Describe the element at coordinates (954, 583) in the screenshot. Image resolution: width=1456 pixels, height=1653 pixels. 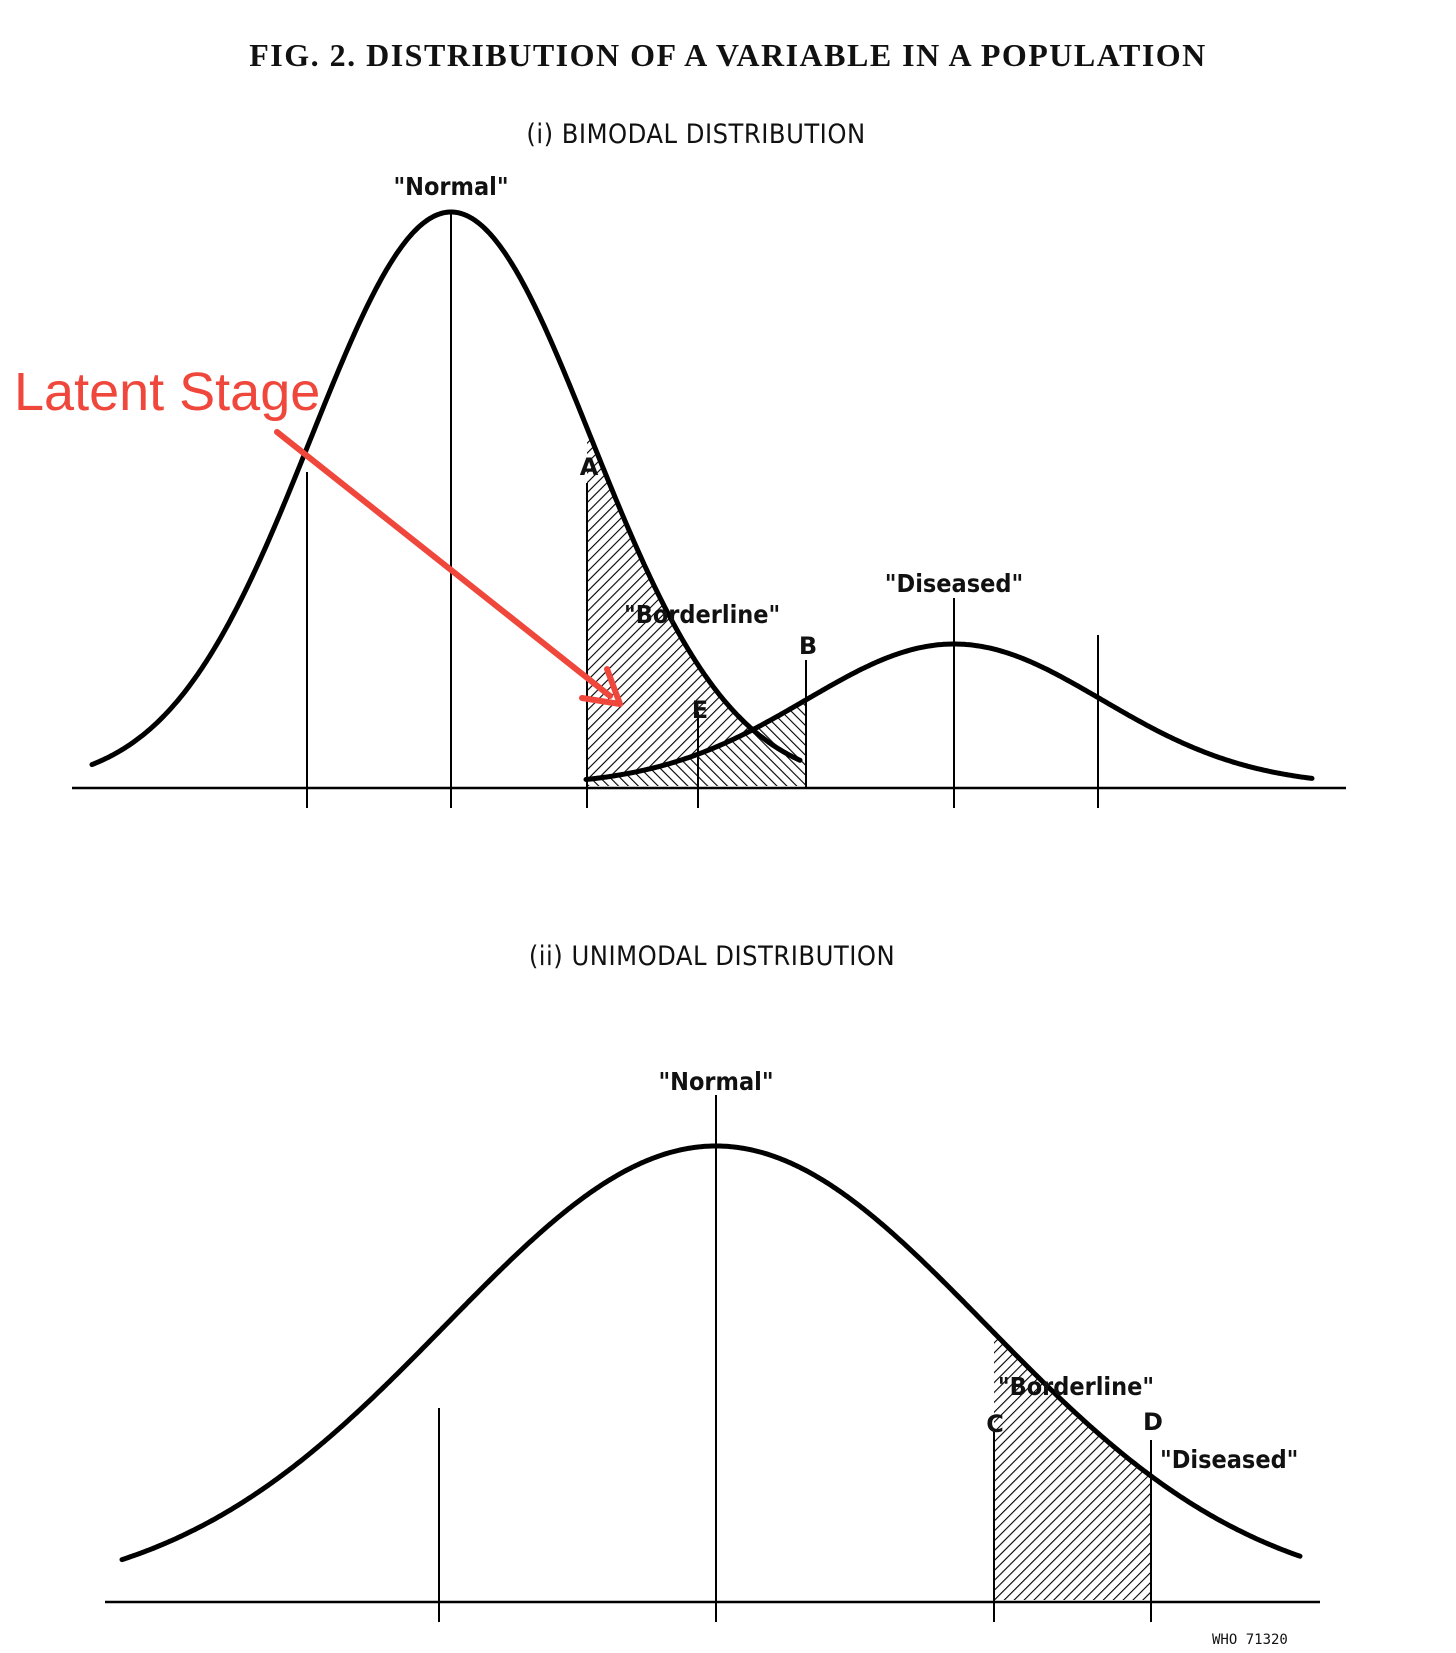
I see `bimodal-diseased-label: "Diseased"` at that location.